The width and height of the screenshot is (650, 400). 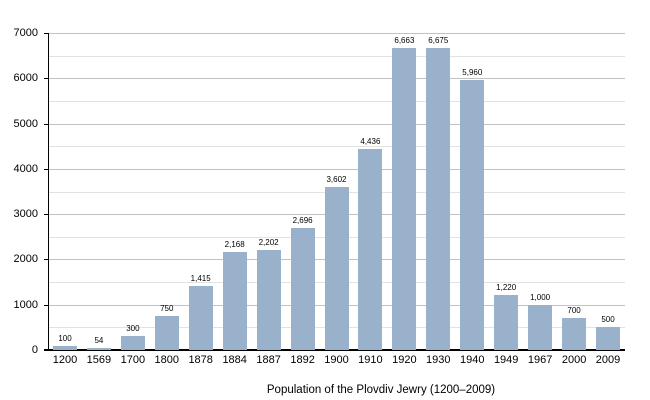 I want to click on x-tick-label: 1949, so click(x=506, y=360).